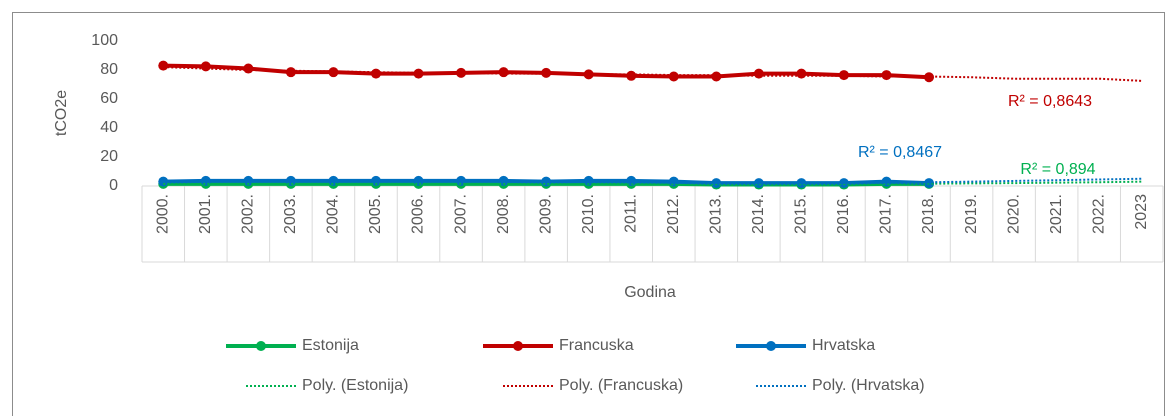 The width and height of the screenshot is (1176, 416). Describe the element at coordinates (868, 385) in the screenshot. I see `legend-label: Poly. (Hrvatska)` at that location.